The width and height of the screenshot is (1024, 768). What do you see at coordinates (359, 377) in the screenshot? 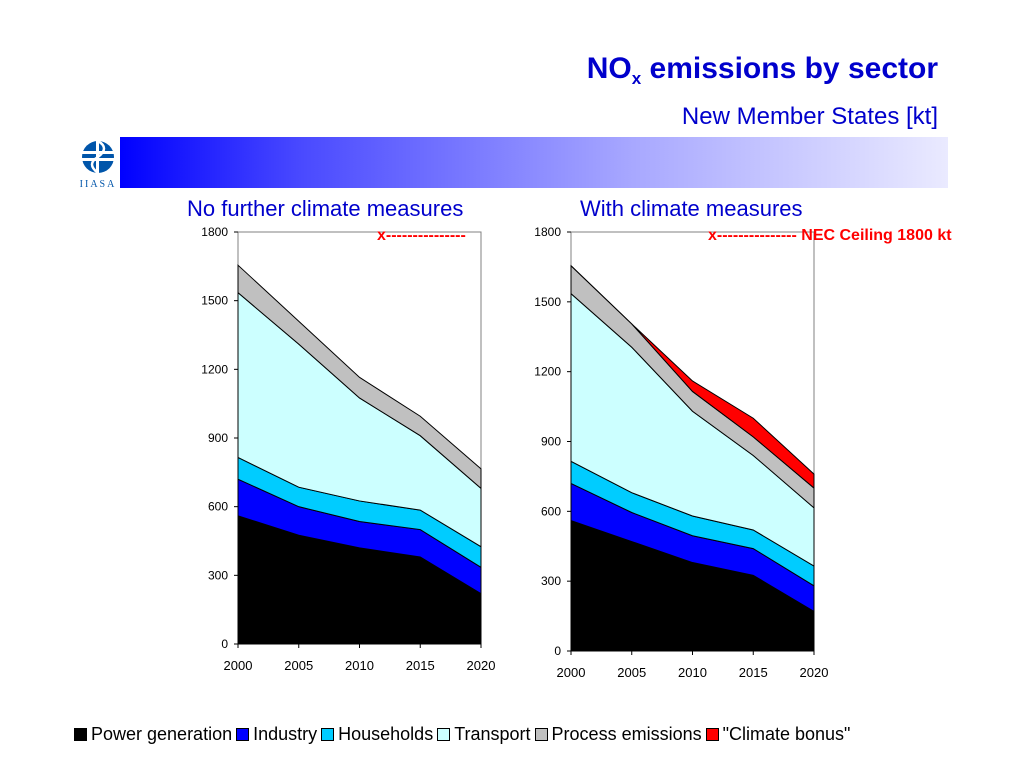
I see `area-process` at bounding box center [359, 377].